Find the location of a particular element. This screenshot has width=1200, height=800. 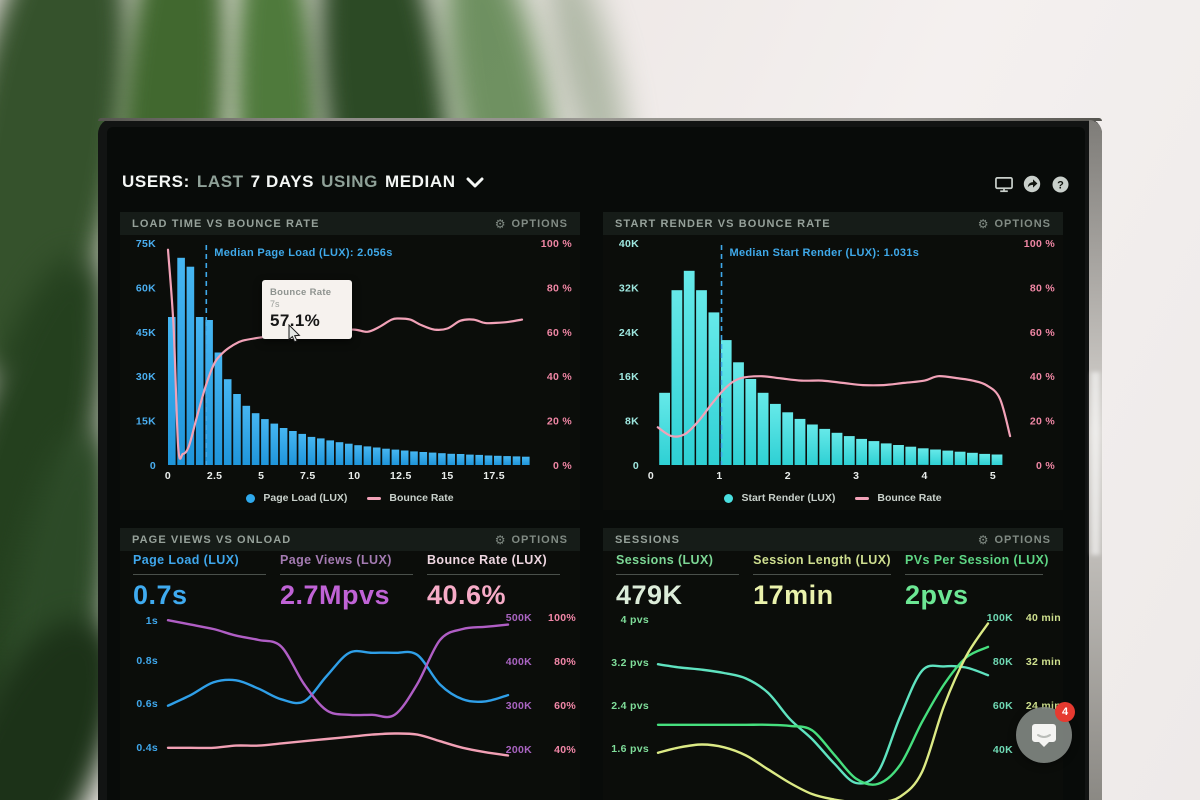

axis-label: 75K is located at coordinates (146, 244).